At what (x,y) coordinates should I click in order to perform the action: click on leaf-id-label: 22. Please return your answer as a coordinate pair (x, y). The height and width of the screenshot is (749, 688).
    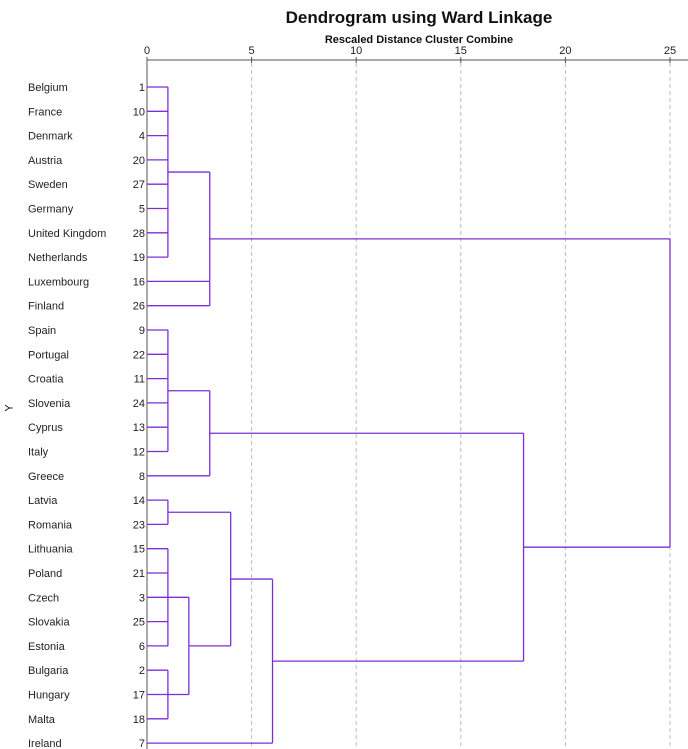
    Looking at the image, I should click on (139, 355).